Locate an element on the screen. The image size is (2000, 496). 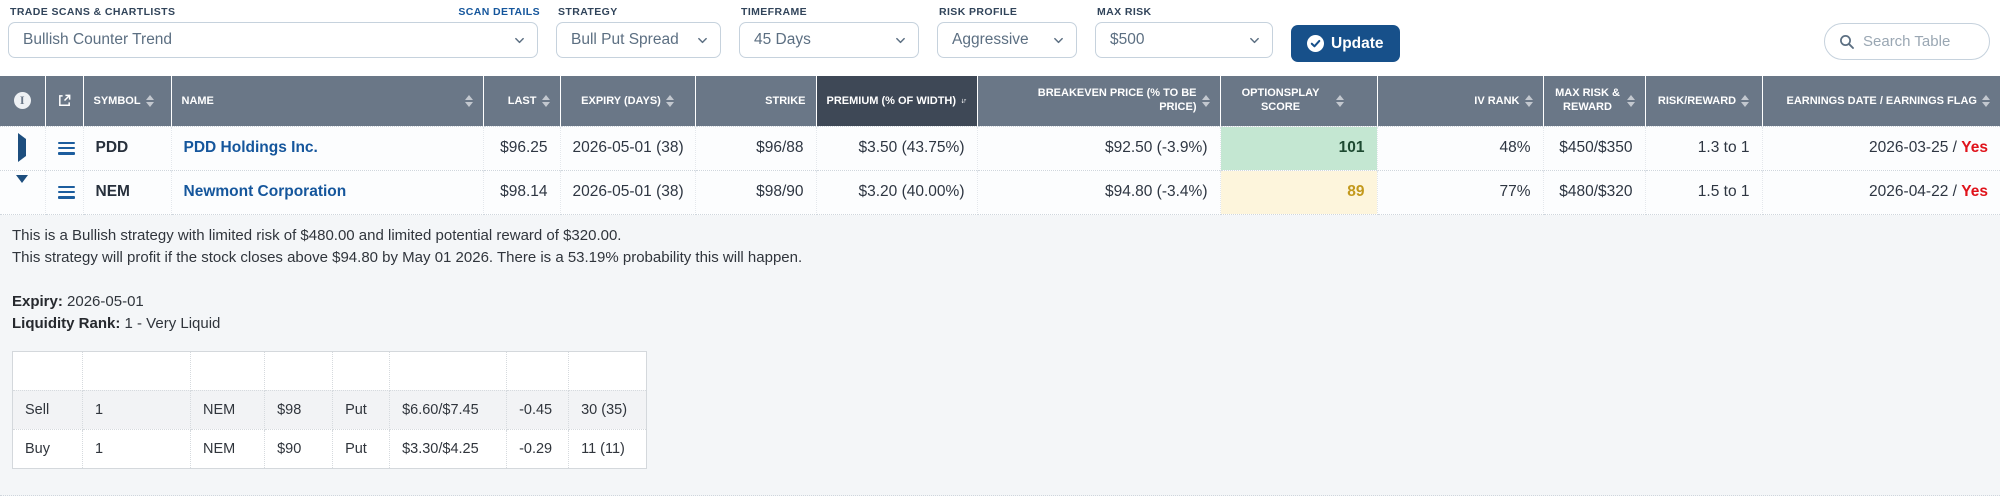
risk-profile-field: RISK PROFILE Aggressive is located at coordinates (1009, 32).